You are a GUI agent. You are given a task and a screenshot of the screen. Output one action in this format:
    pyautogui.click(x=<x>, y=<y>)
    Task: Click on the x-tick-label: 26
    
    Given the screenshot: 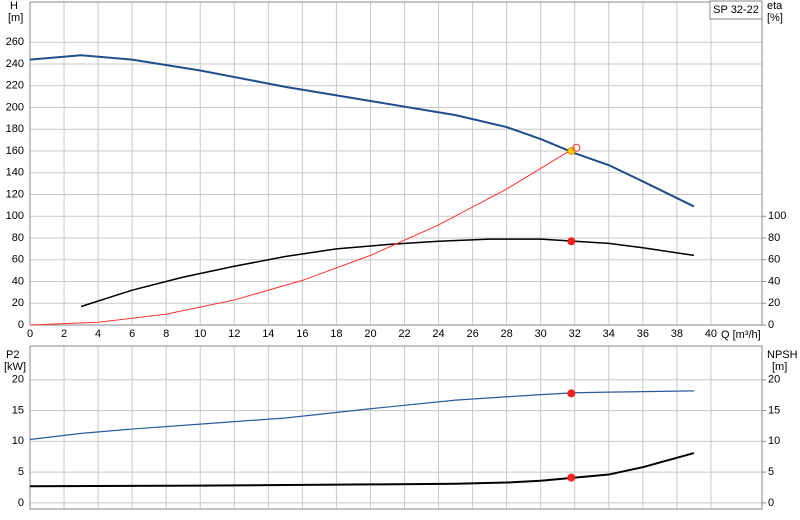 What is the action you would take?
    pyautogui.click(x=472, y=334)
    